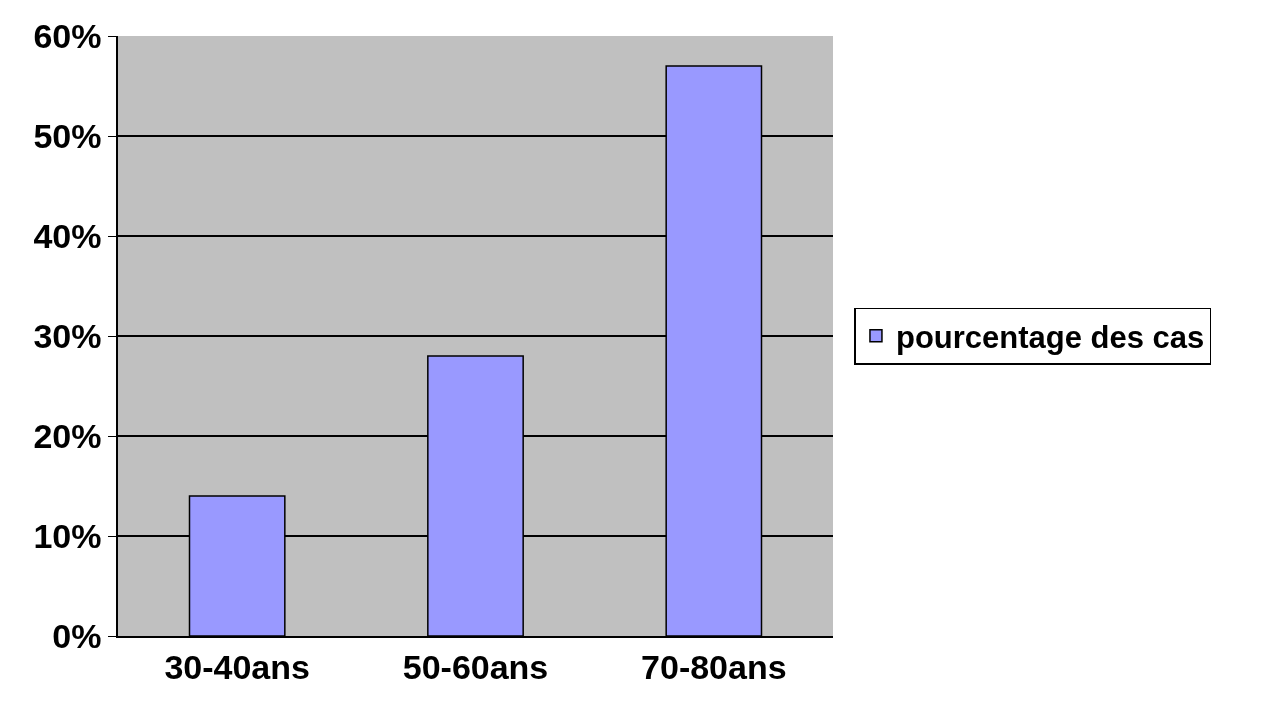  What do you see at coordinates (237, 666) in the screenshot?
I see `x-tick-label: 30-40ans` at bounding box center [237, 666].